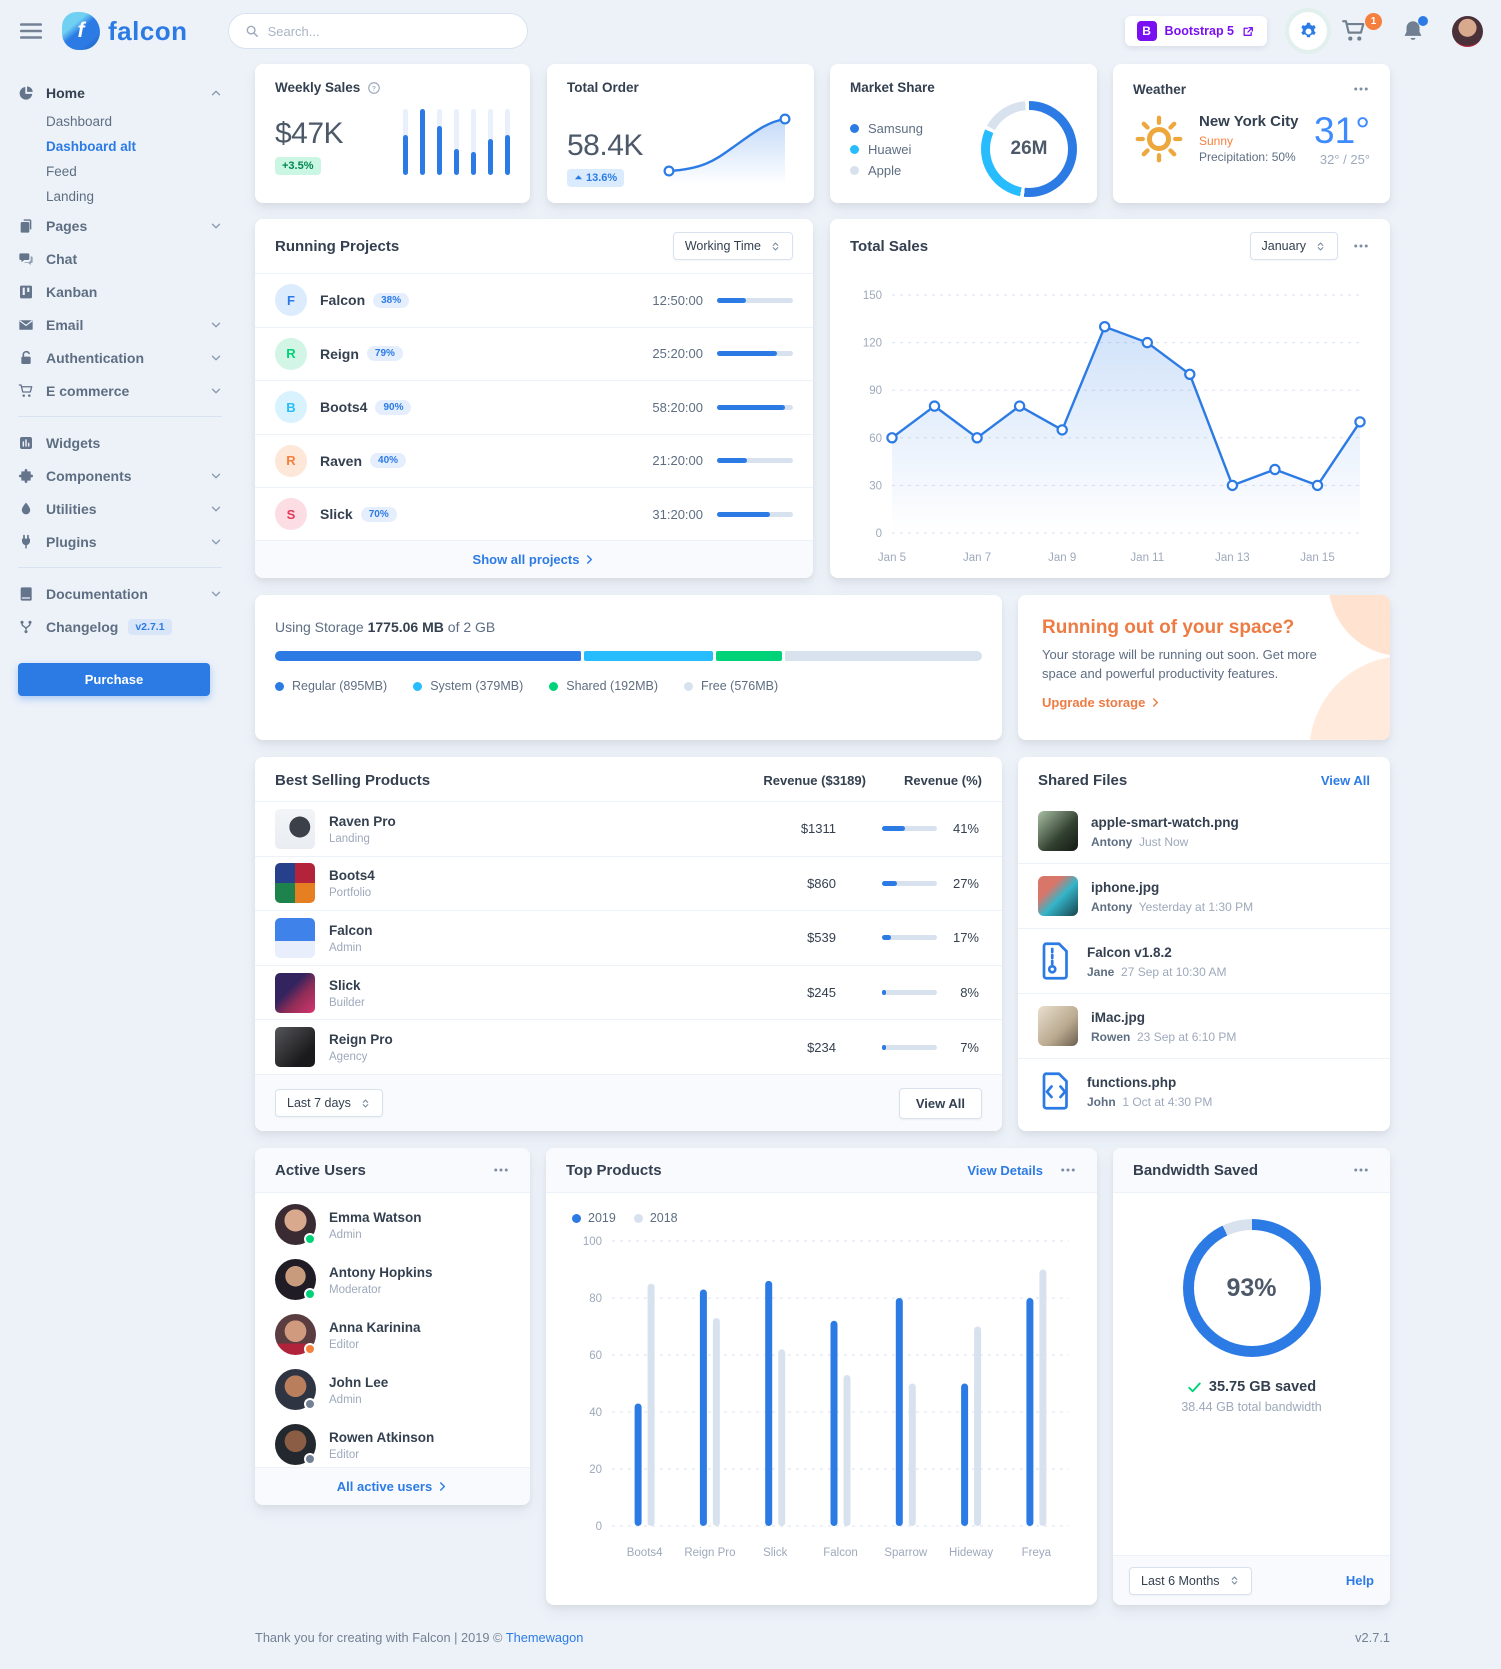  Describe the element at coordinates (351, 930) in the screenshot. I see `product-name-link: Falcon` at that location.